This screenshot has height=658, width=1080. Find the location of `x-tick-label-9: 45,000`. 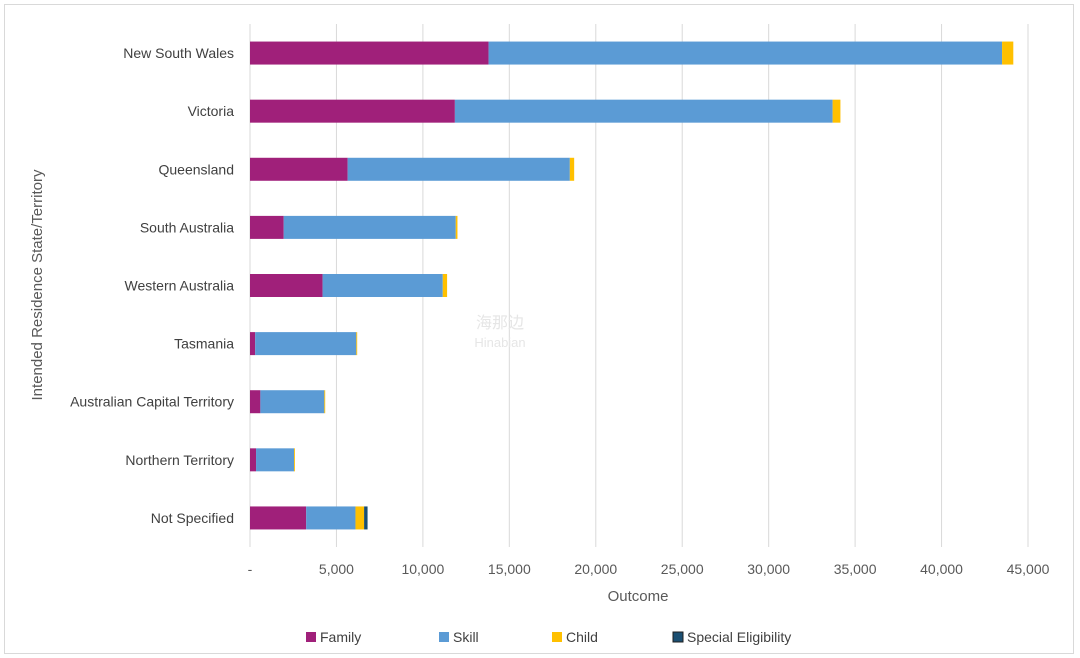

x-tick-label-9: 45,000 is located at coordinates (1028, 569).